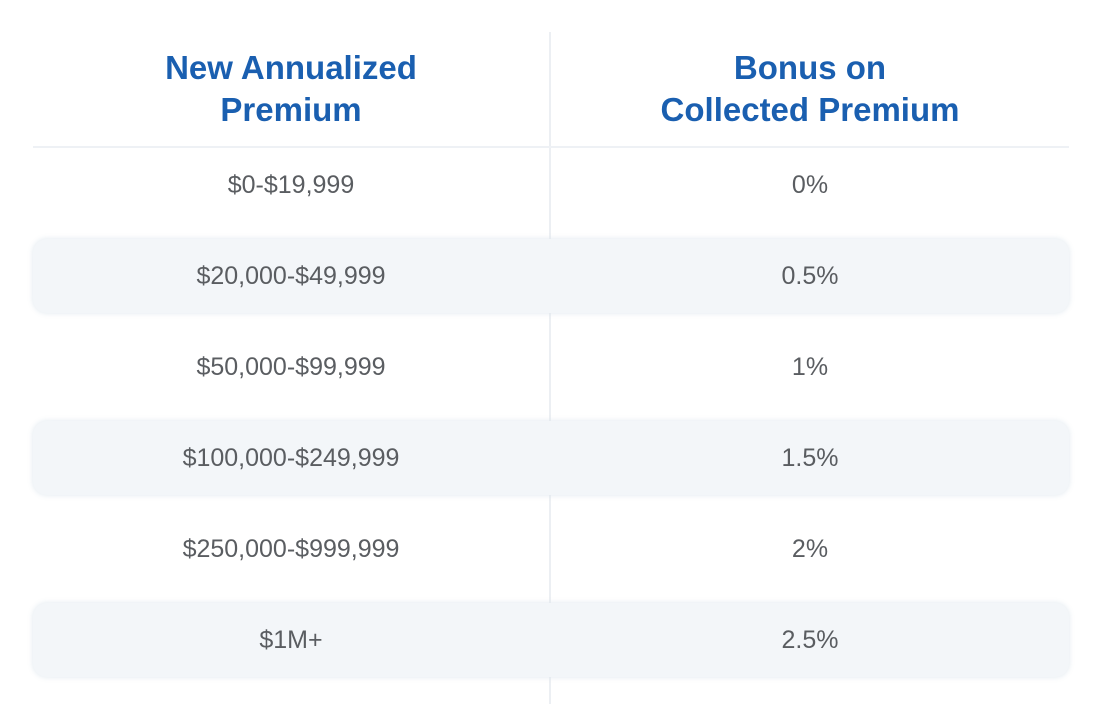  I want to click on bonus-cell: 2.5%, so click(810, 639).